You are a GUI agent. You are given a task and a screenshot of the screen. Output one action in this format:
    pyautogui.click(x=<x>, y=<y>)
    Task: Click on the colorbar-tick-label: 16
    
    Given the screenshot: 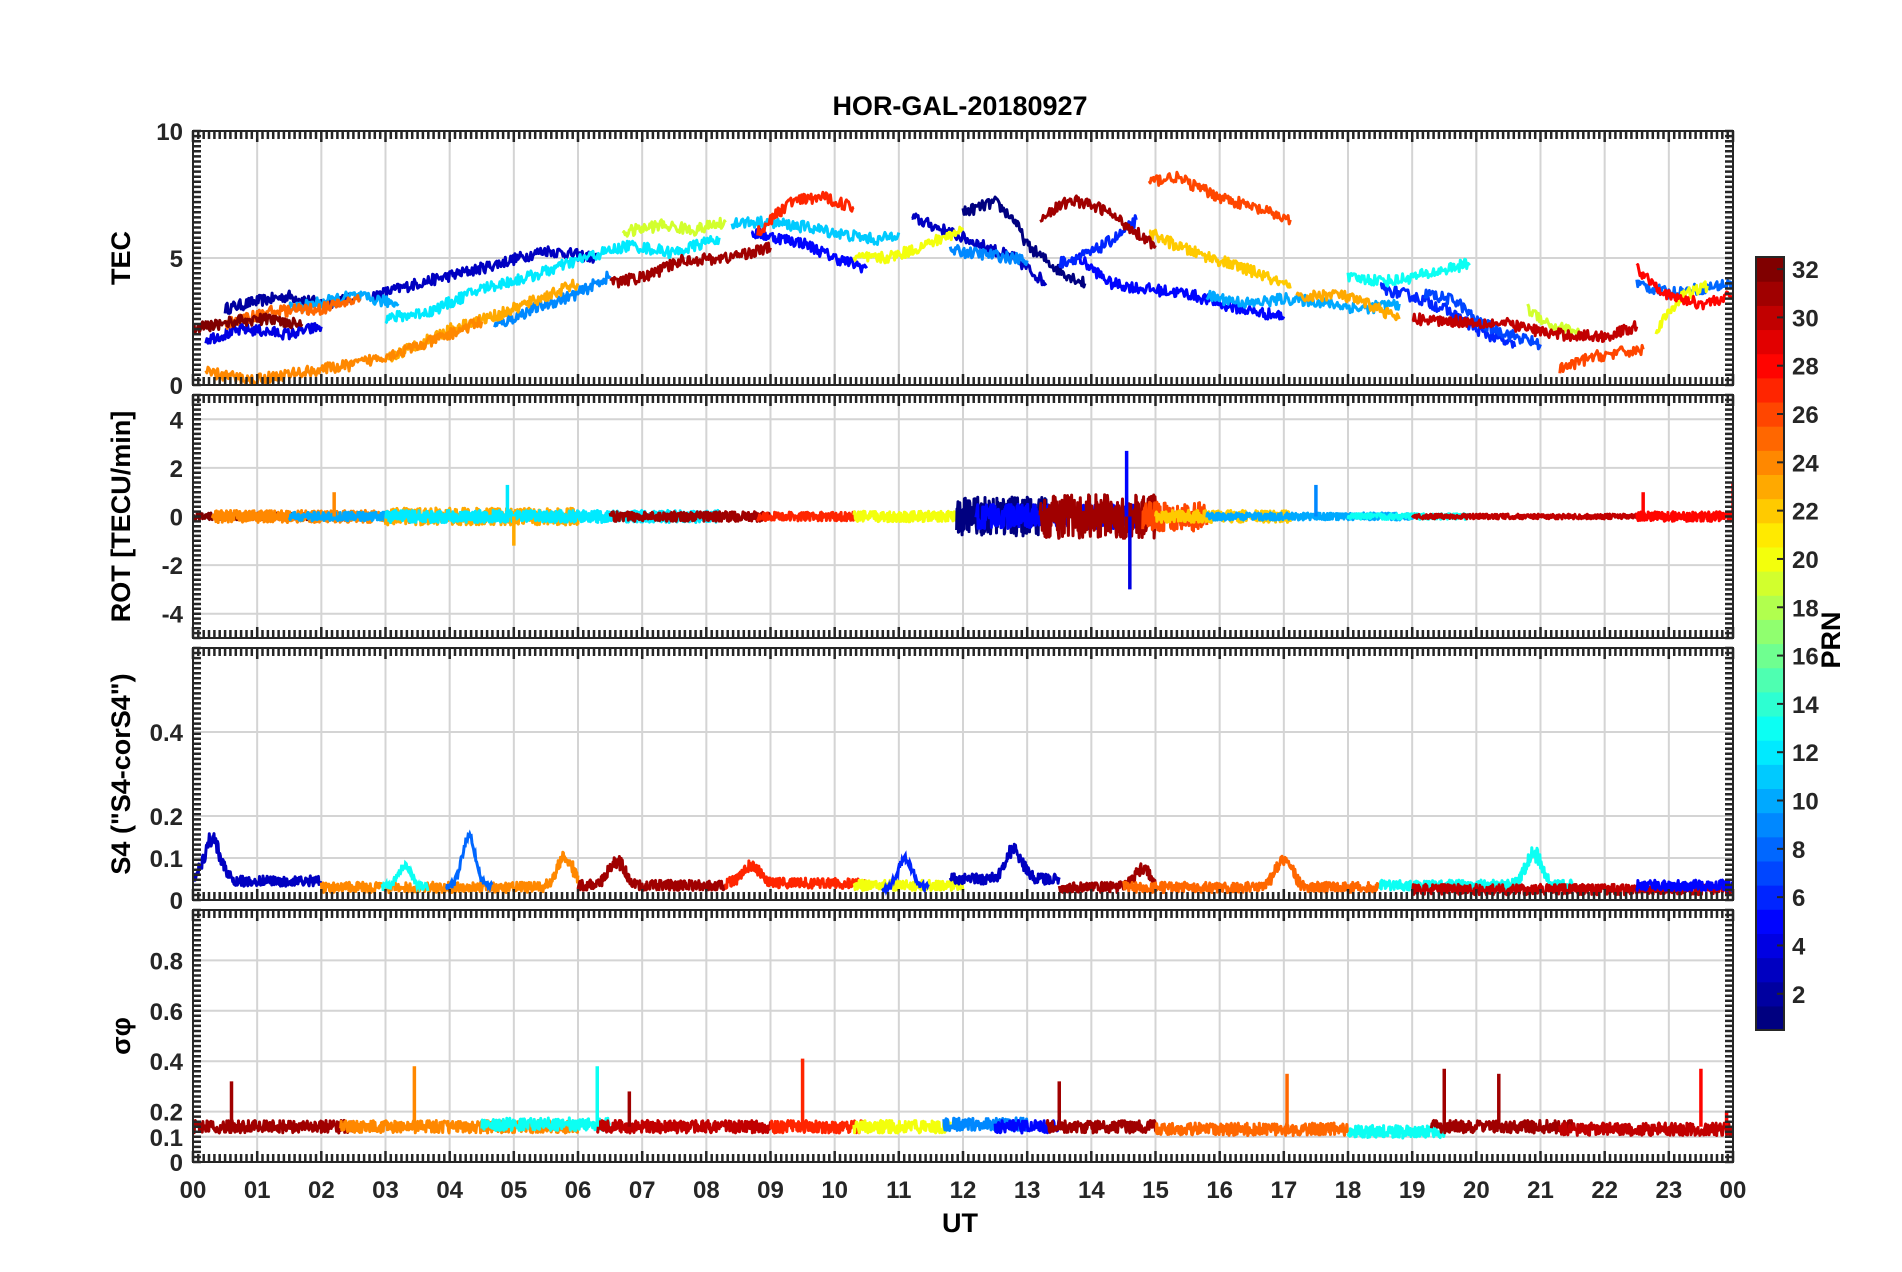 What is the action you would take?
    pyautogui.click(x=1805, y=657)
    